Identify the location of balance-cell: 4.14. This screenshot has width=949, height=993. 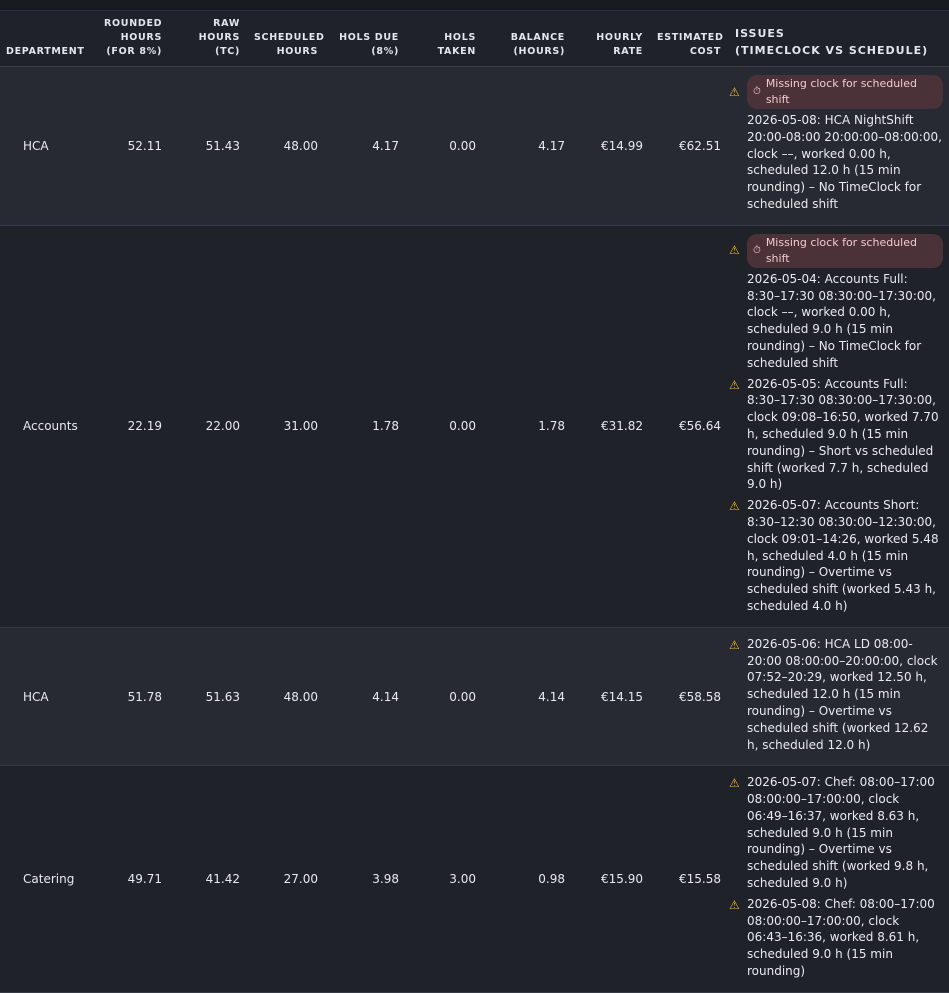
(528, 697).